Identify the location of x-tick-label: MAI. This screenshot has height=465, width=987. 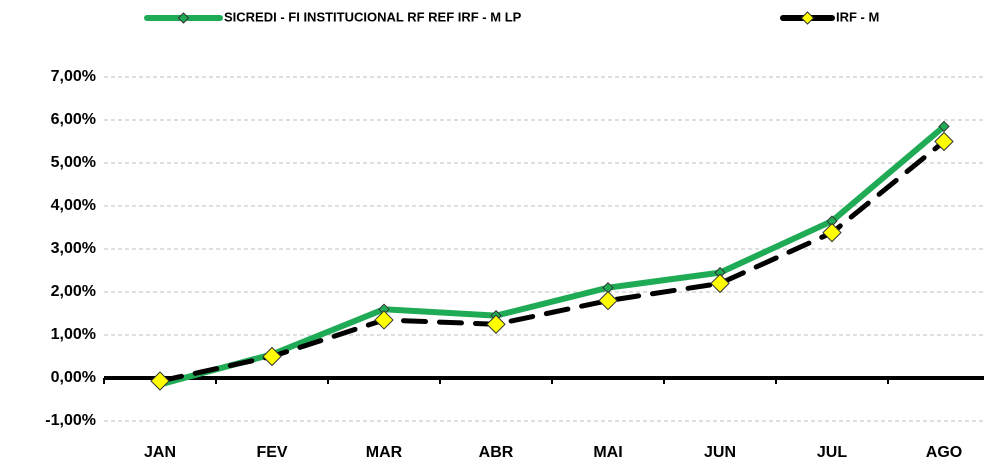
(607, 452).